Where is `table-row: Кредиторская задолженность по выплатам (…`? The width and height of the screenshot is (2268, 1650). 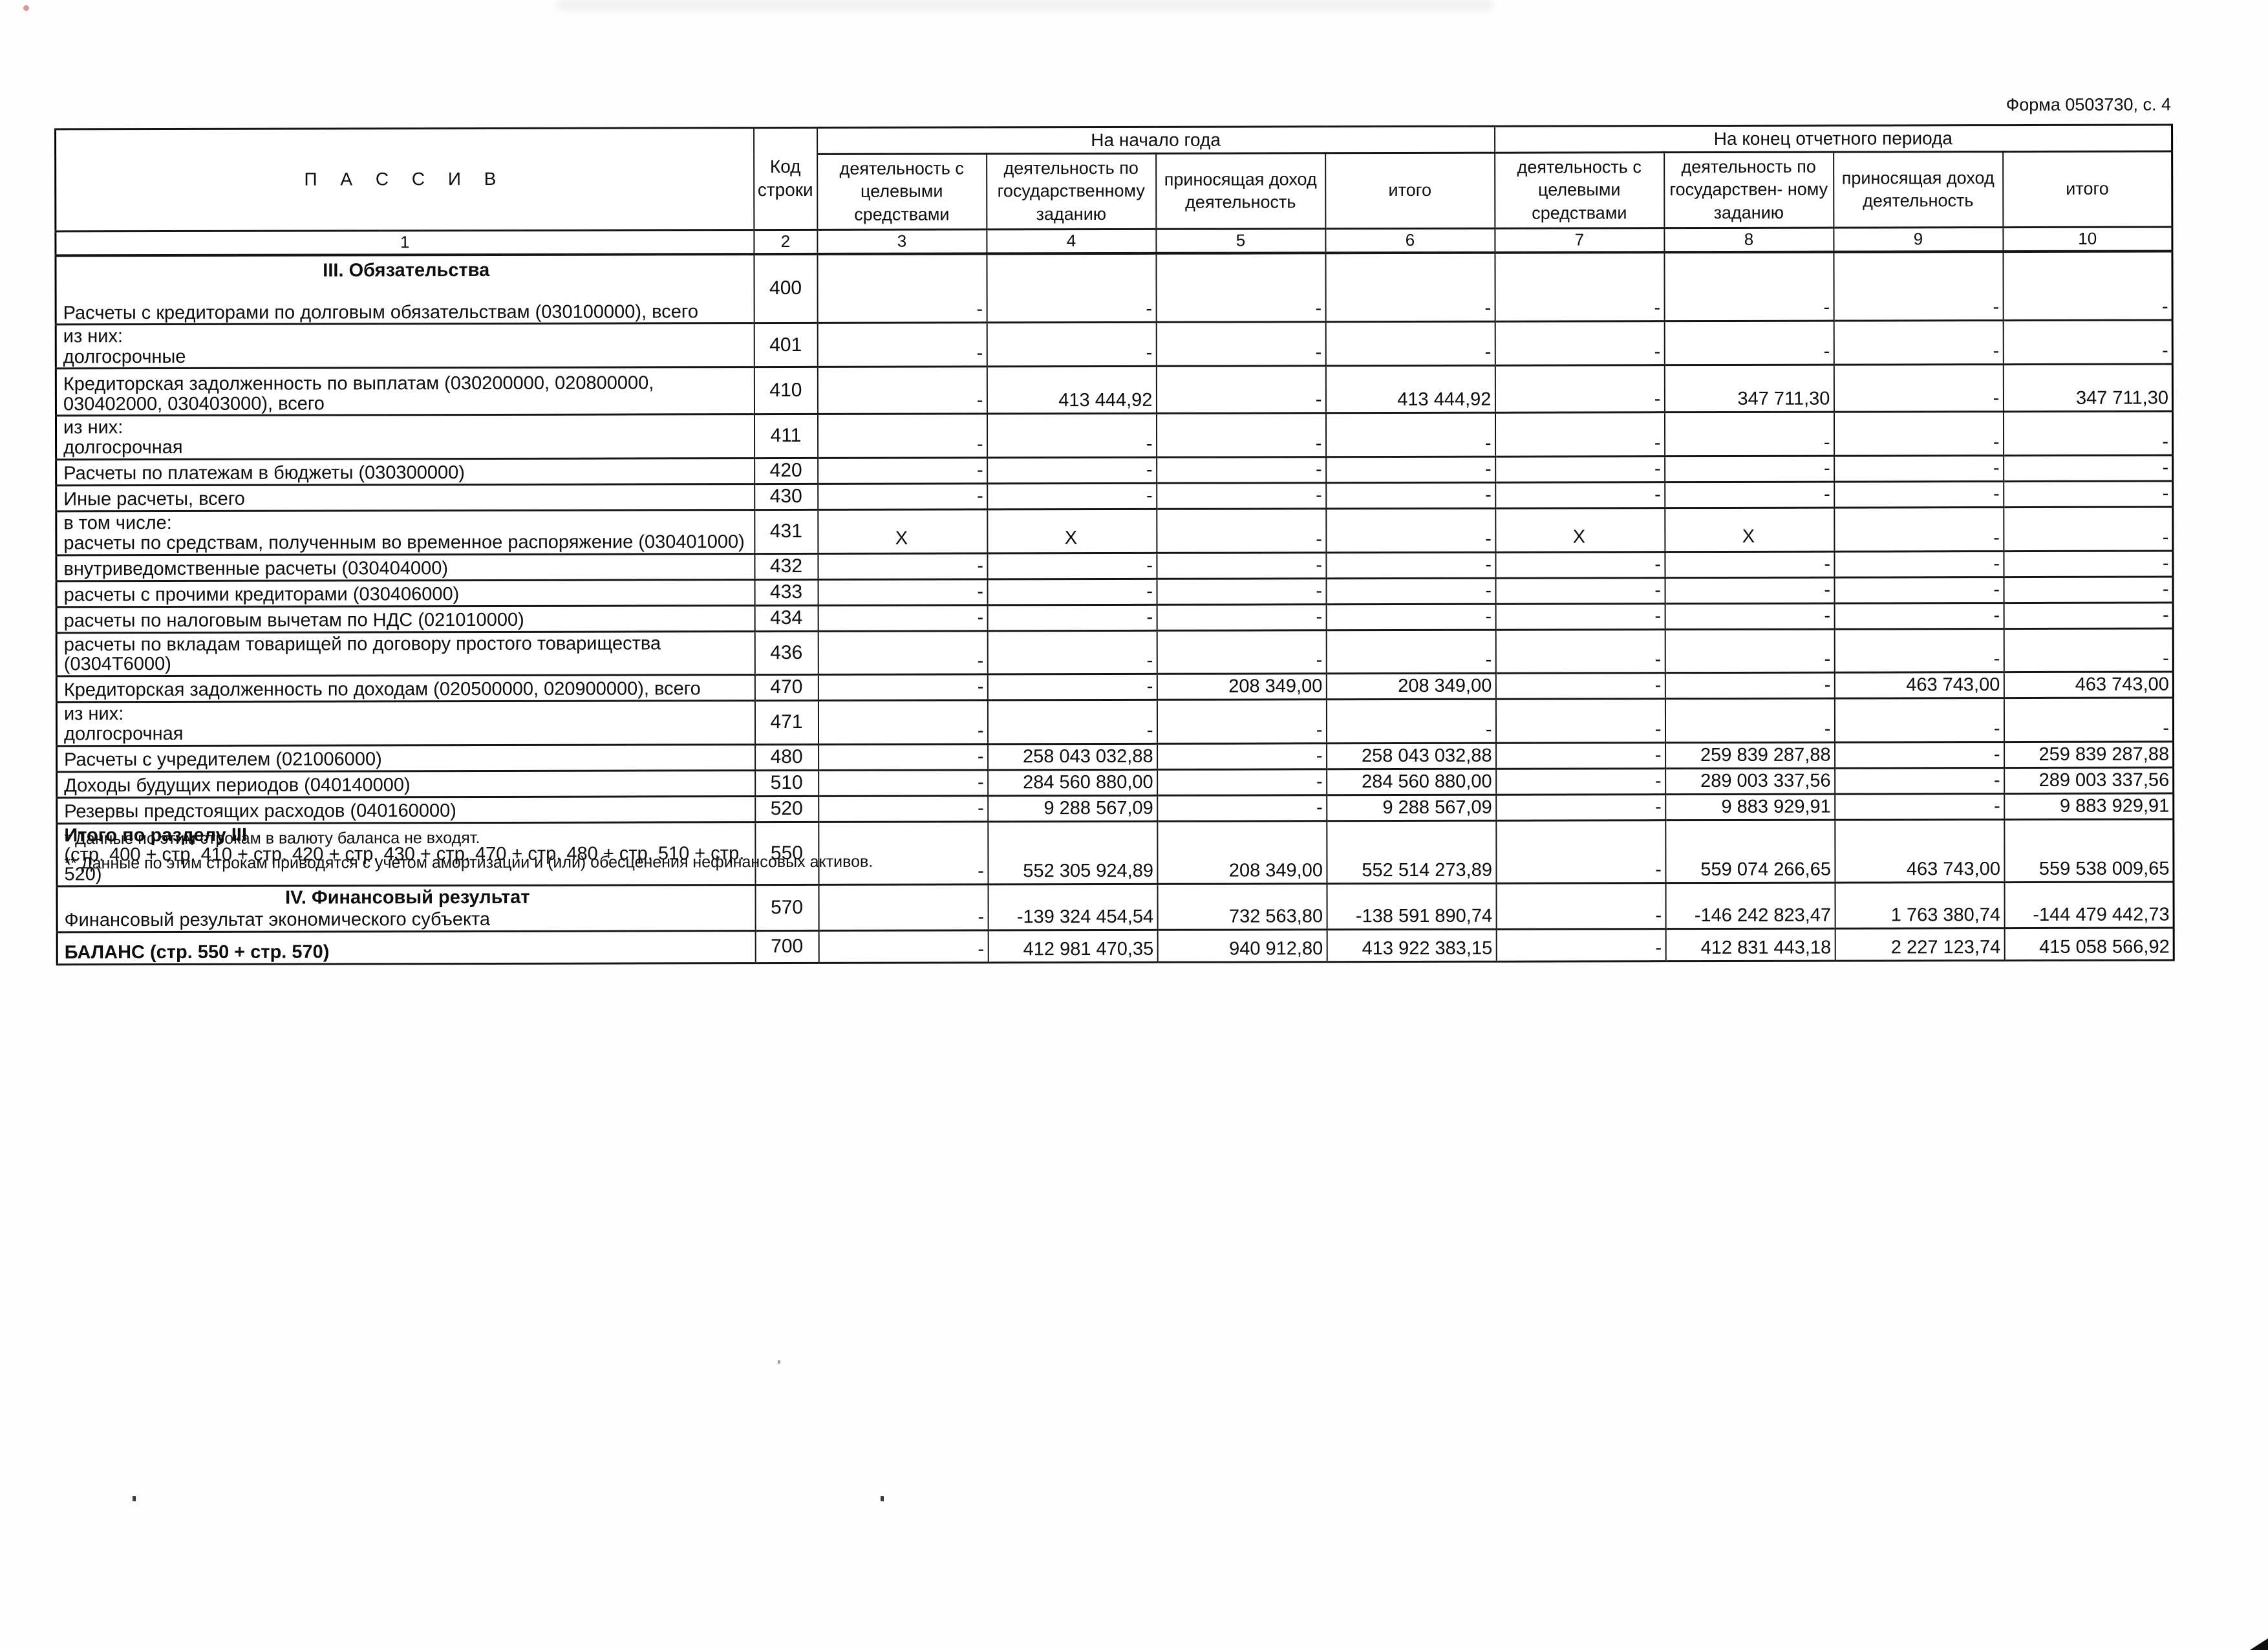 table-row: Кредиторская задолженность по выплатам (… is located at coordinates (1114, 390).